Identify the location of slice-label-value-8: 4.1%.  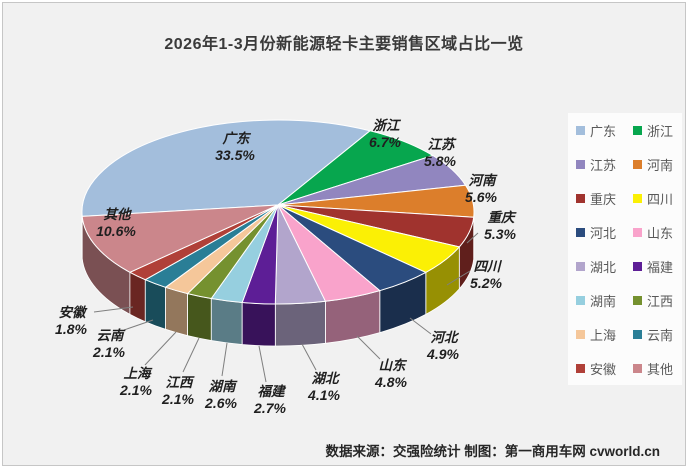
(324, 395).